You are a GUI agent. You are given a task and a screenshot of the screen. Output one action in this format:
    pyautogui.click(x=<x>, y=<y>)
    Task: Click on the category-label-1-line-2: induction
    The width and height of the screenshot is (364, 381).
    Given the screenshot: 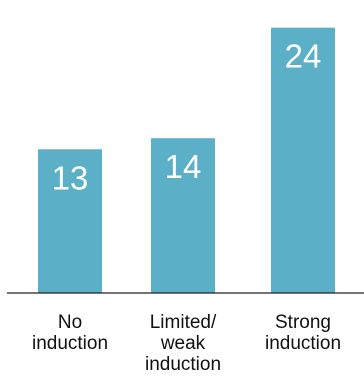 What is the action you would take?
    pyautogui.click(x=70, y=343)
    